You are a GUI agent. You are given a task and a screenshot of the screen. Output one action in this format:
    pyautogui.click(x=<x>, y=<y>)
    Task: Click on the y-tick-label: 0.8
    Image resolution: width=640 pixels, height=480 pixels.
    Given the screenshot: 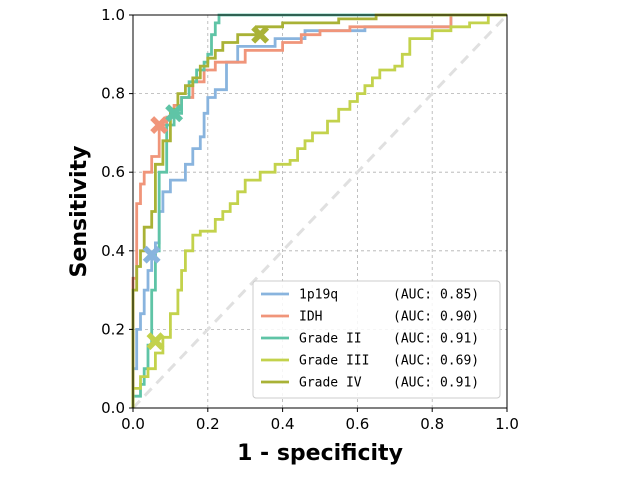 What is the action you would take?
    pyautogui.click(x=113, y=94)
    